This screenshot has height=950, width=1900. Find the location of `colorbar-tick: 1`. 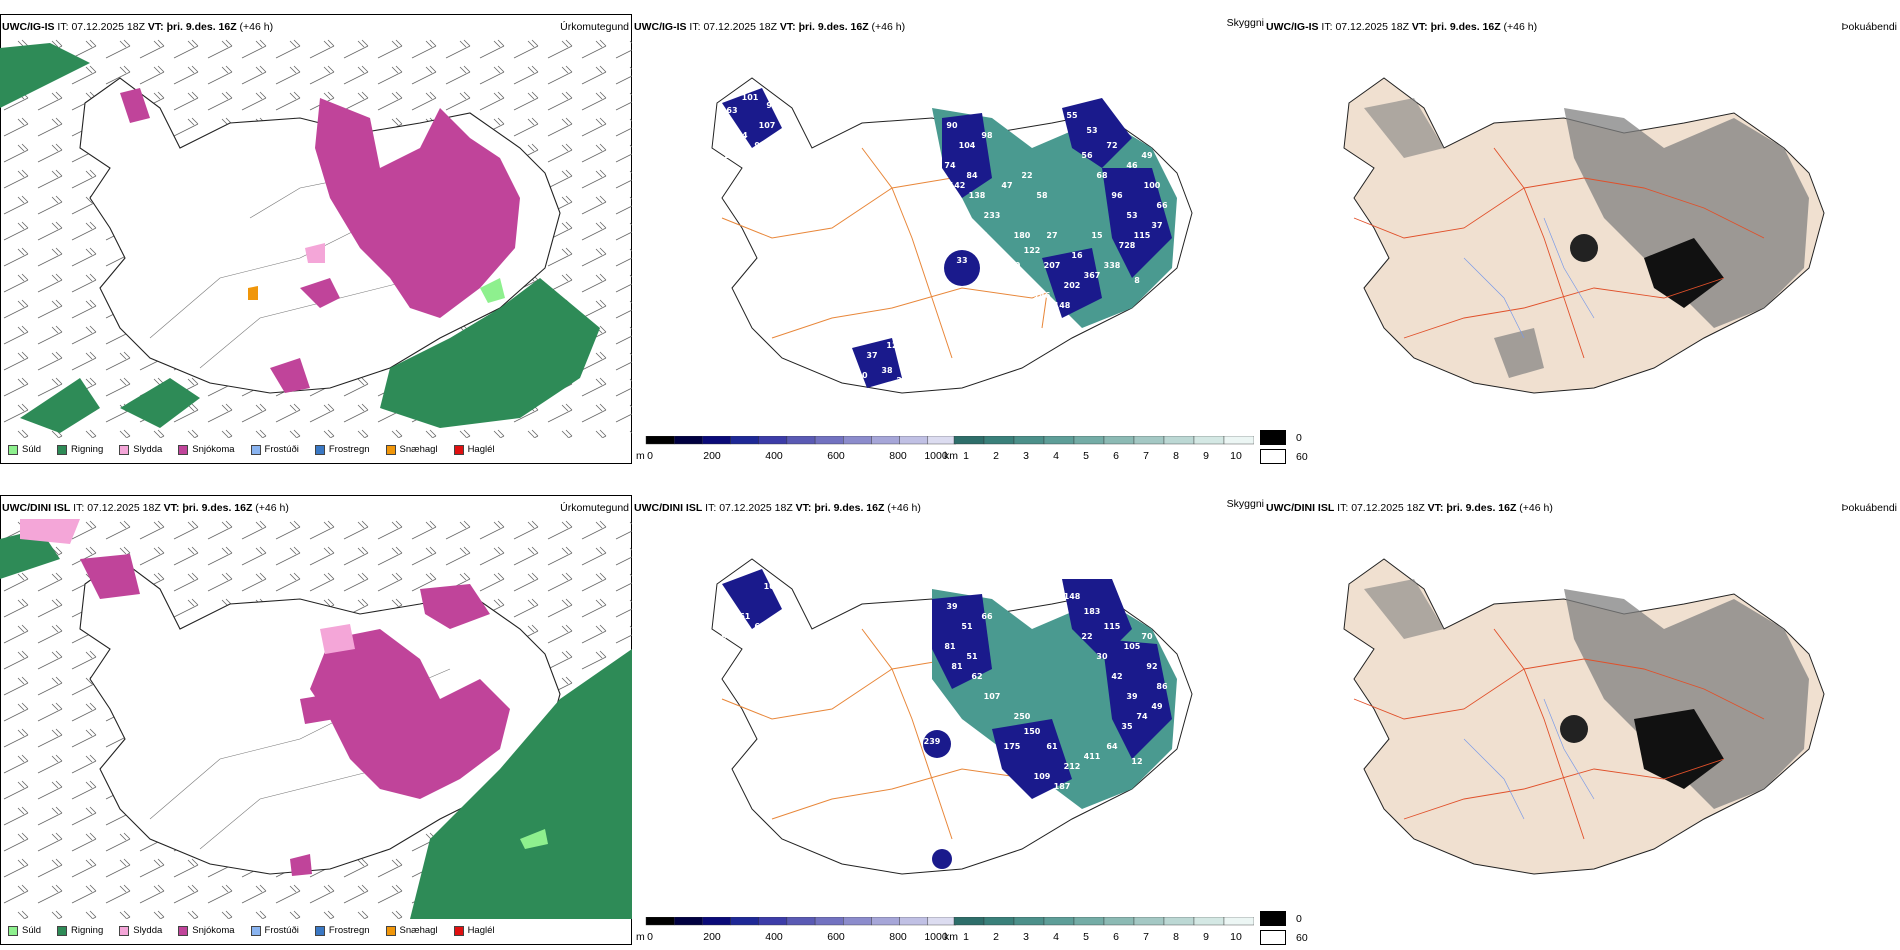

colorbar-tick: 1 is located at coordinates (966, 456).